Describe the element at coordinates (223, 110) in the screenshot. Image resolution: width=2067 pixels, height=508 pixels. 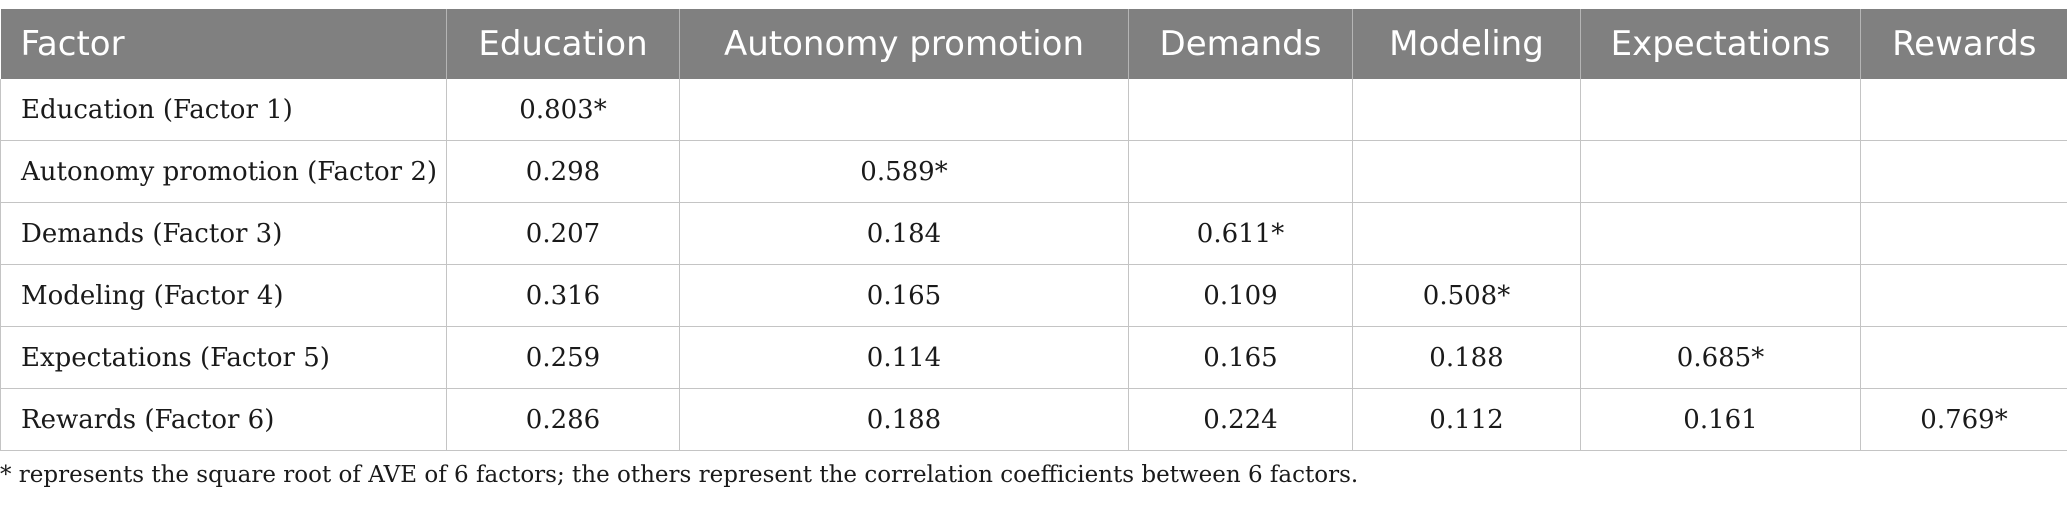
I see `row-label: Education (Factor 1)` at that location.